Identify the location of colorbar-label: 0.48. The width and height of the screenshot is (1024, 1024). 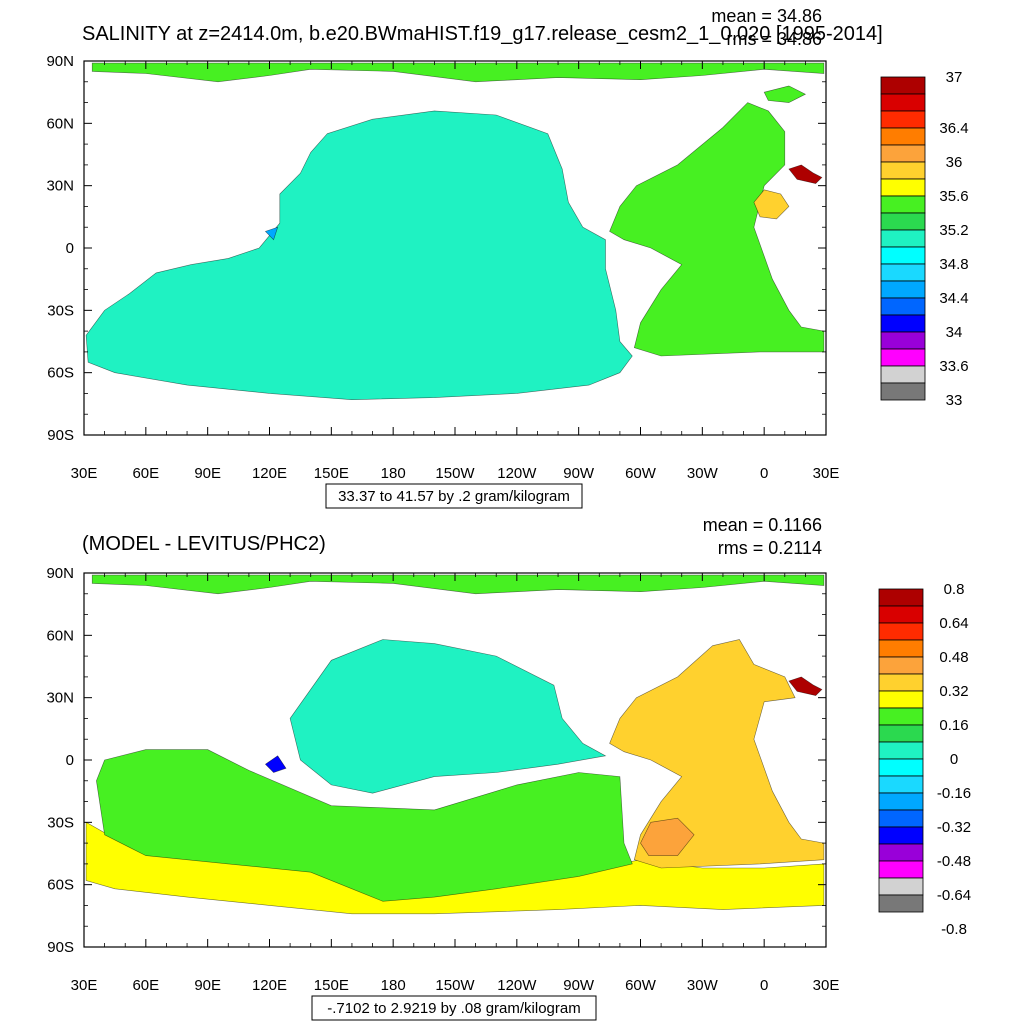
(953, 657).